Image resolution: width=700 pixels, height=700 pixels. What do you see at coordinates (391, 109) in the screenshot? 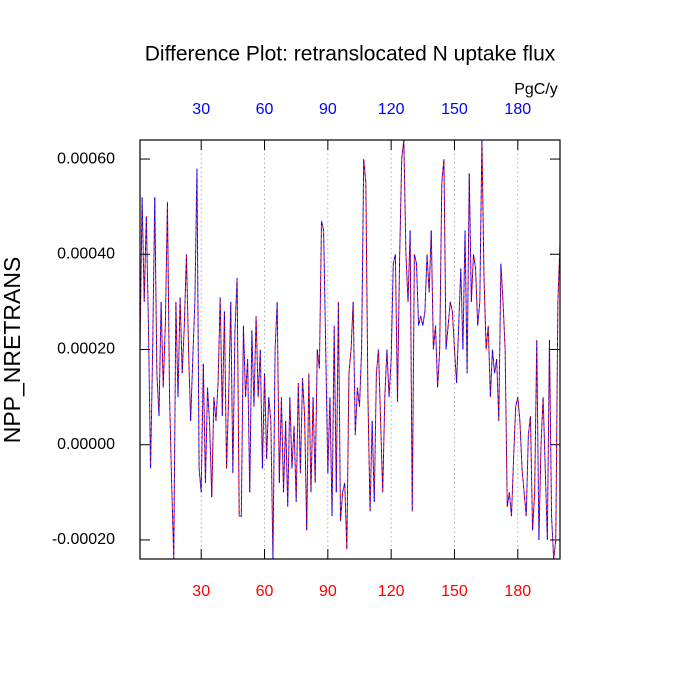
I see `top-x-tick-label: 120` at bounding box center [391, 109].